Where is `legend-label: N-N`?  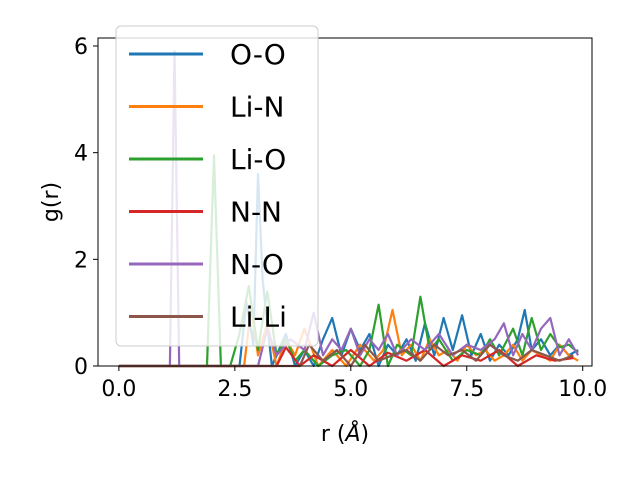
legend-label: N-N is located at coordinates (256, 212).